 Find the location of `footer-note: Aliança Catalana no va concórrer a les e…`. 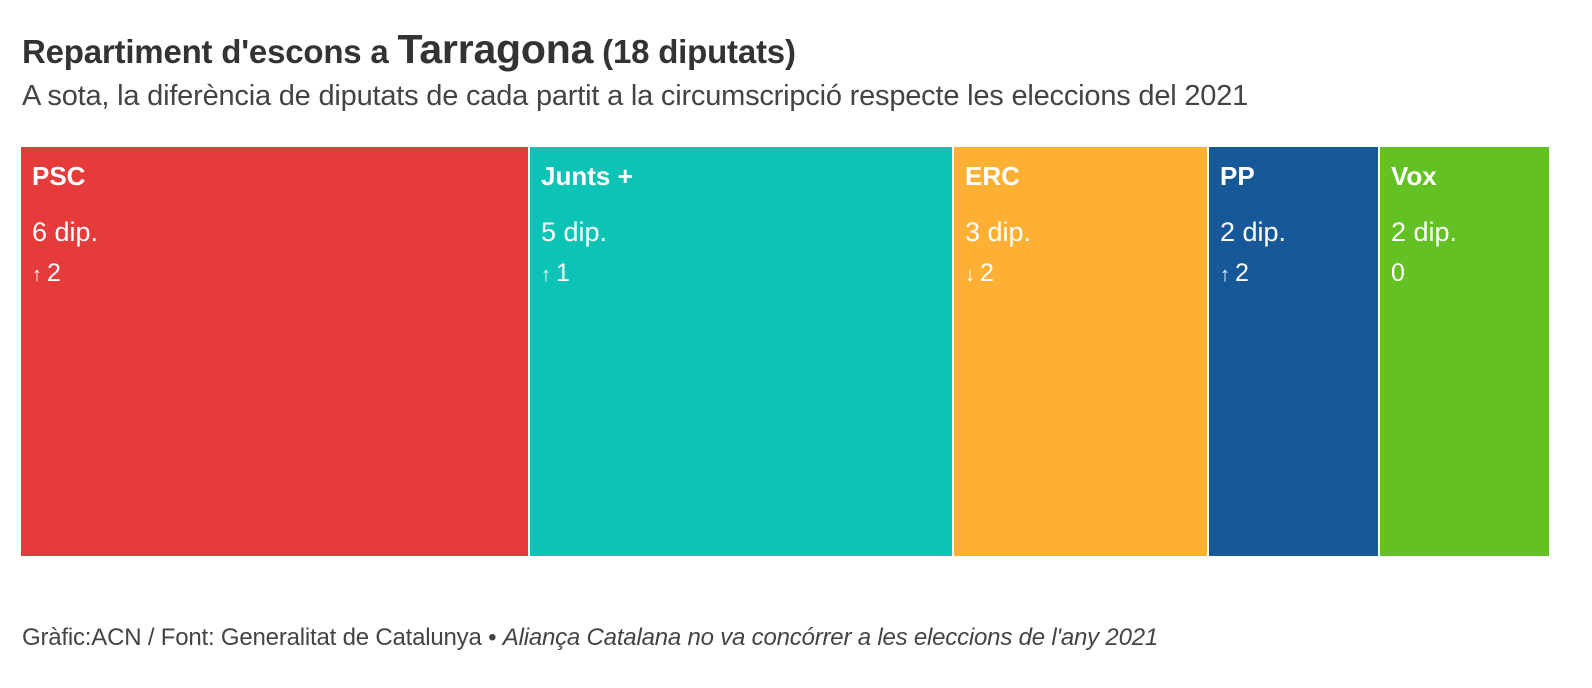

footer-note: Aliança Catalana no va concórrer a les e… is located at coordinates (830, 637).